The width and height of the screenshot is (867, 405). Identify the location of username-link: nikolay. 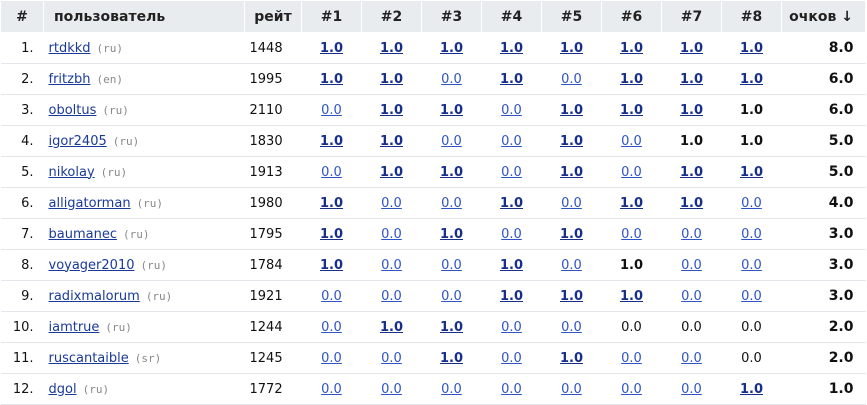
(71, 172).